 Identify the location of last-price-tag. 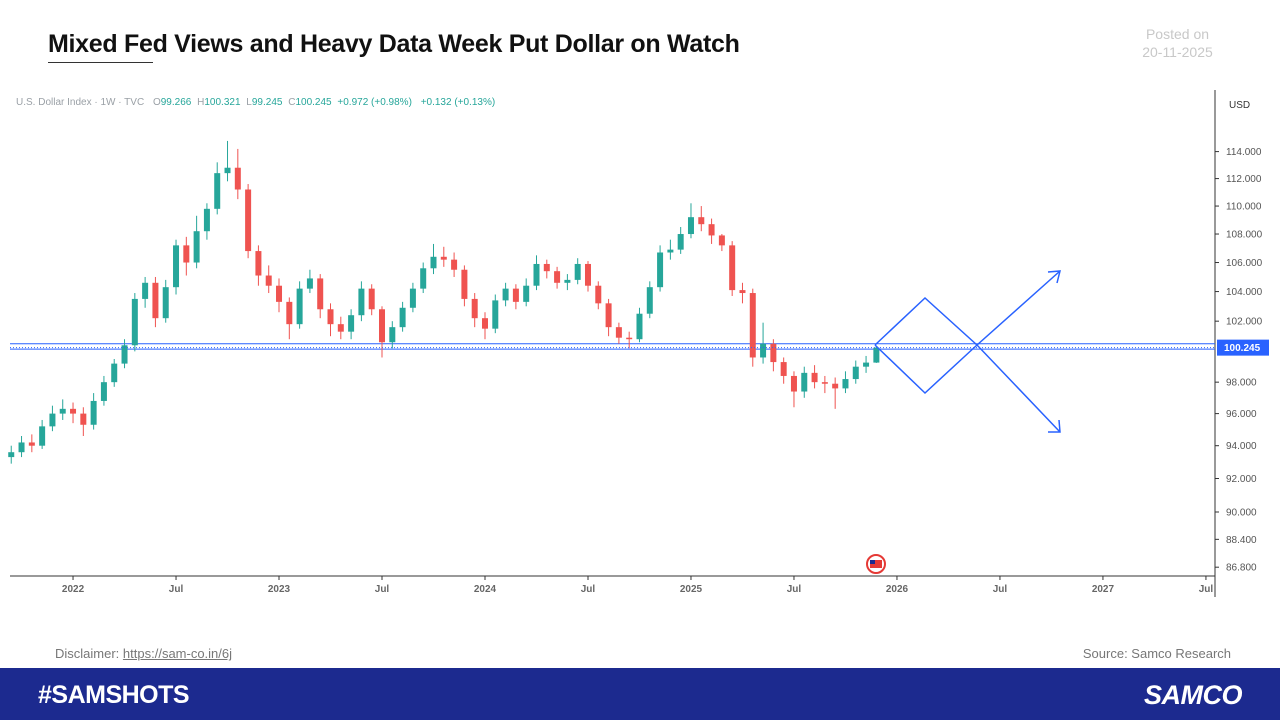
(1243, 347).